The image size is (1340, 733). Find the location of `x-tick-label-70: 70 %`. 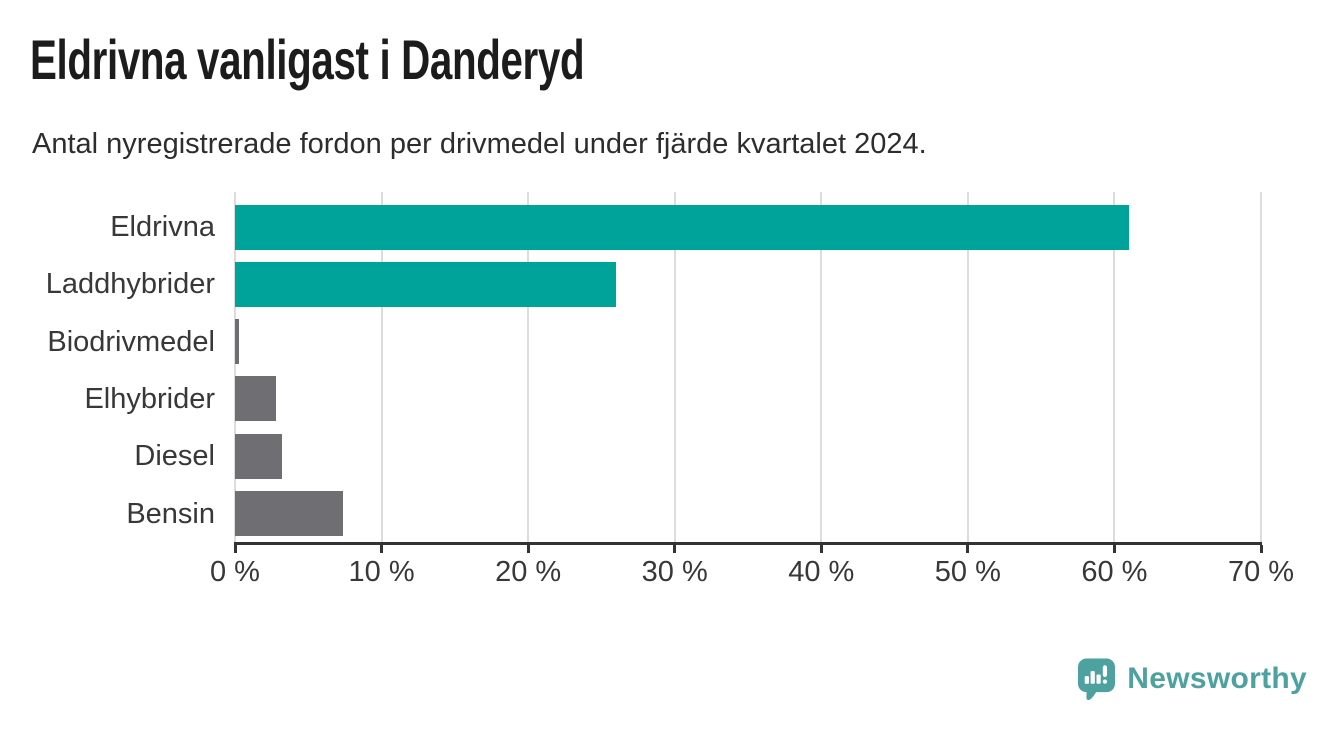

x-tick-label-70: 70 % is located at coordinates (1261, 572).